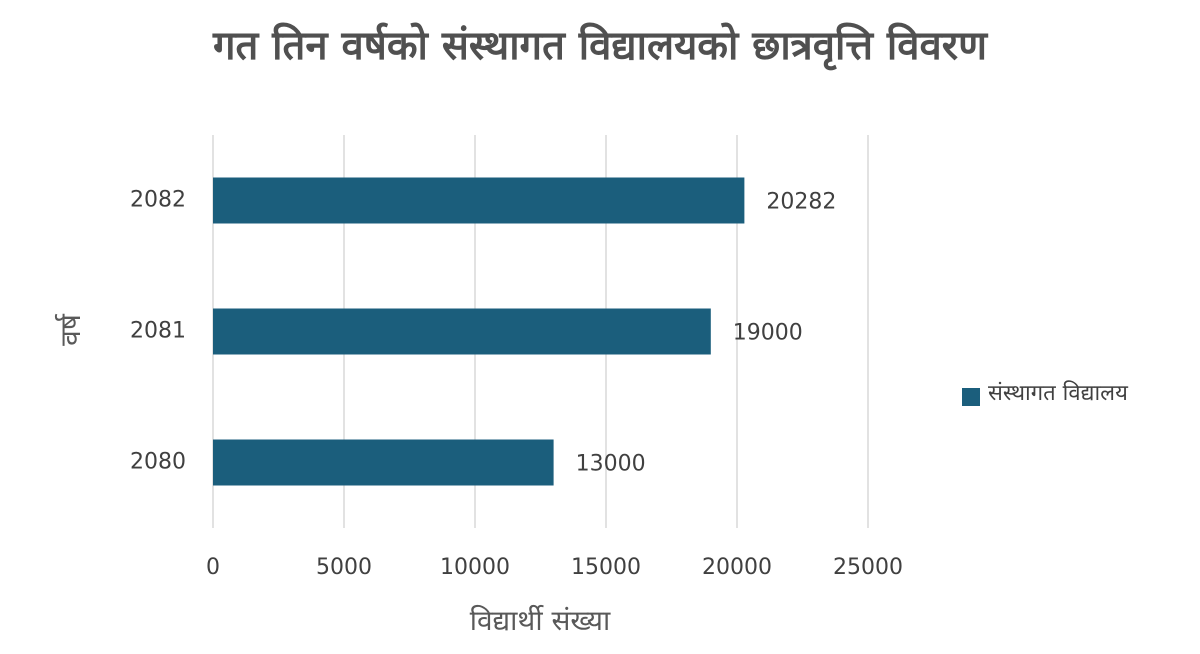 This screenshot has width=1200, height=654. What do you see at coordinates (801, 202) in the screenshot?
I see `data-label: 20282` at bounding box center [801, 202].